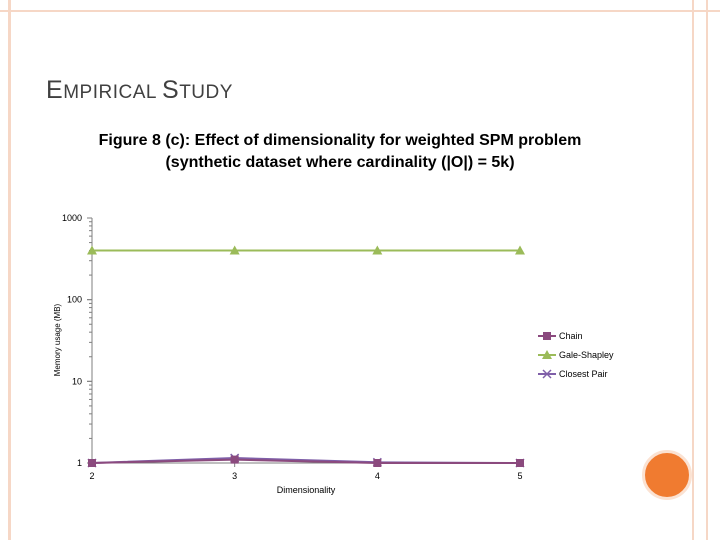  I want to click on slide-title: EMPIRICAL STUDY, so click(139, 90).